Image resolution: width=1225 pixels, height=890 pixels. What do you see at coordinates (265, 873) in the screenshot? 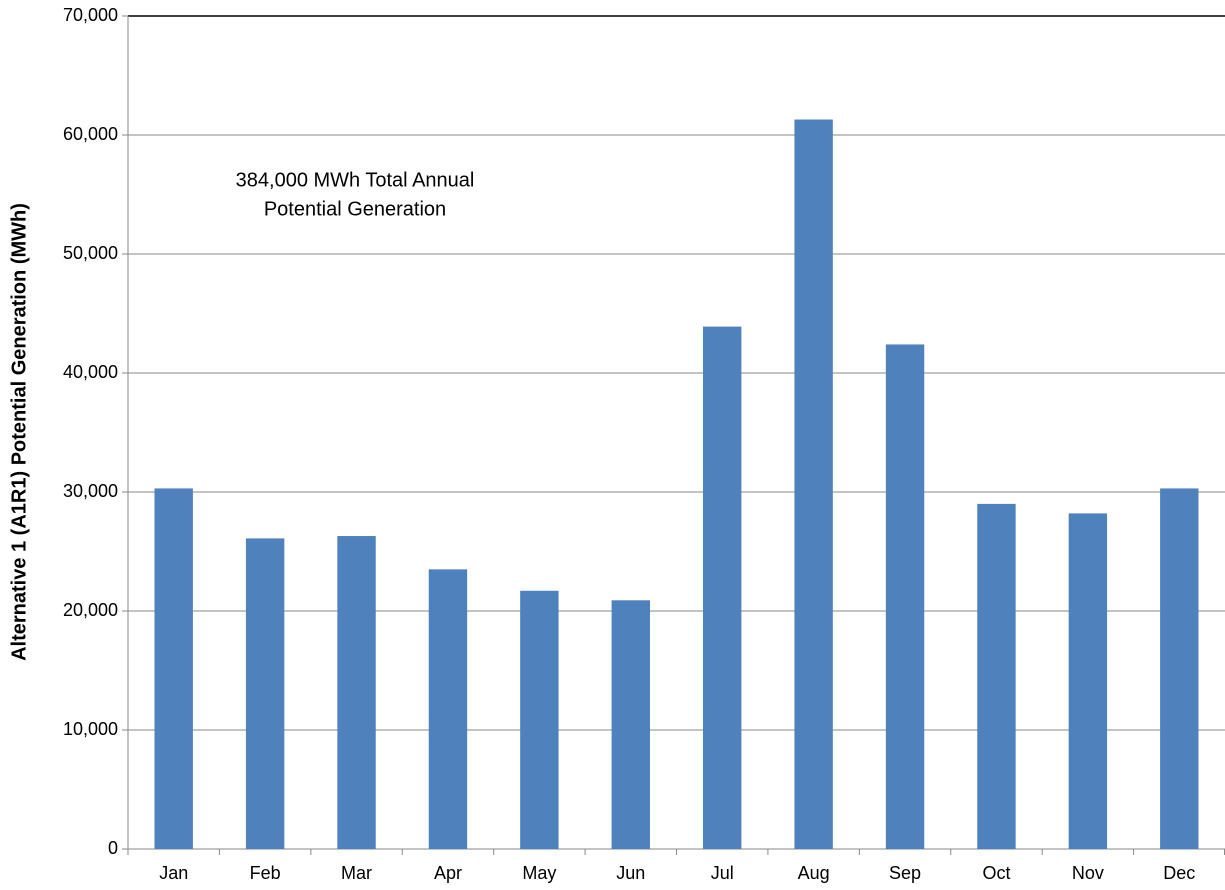
I see `x-tick-label: Feb` at bounding box center [265, 873].